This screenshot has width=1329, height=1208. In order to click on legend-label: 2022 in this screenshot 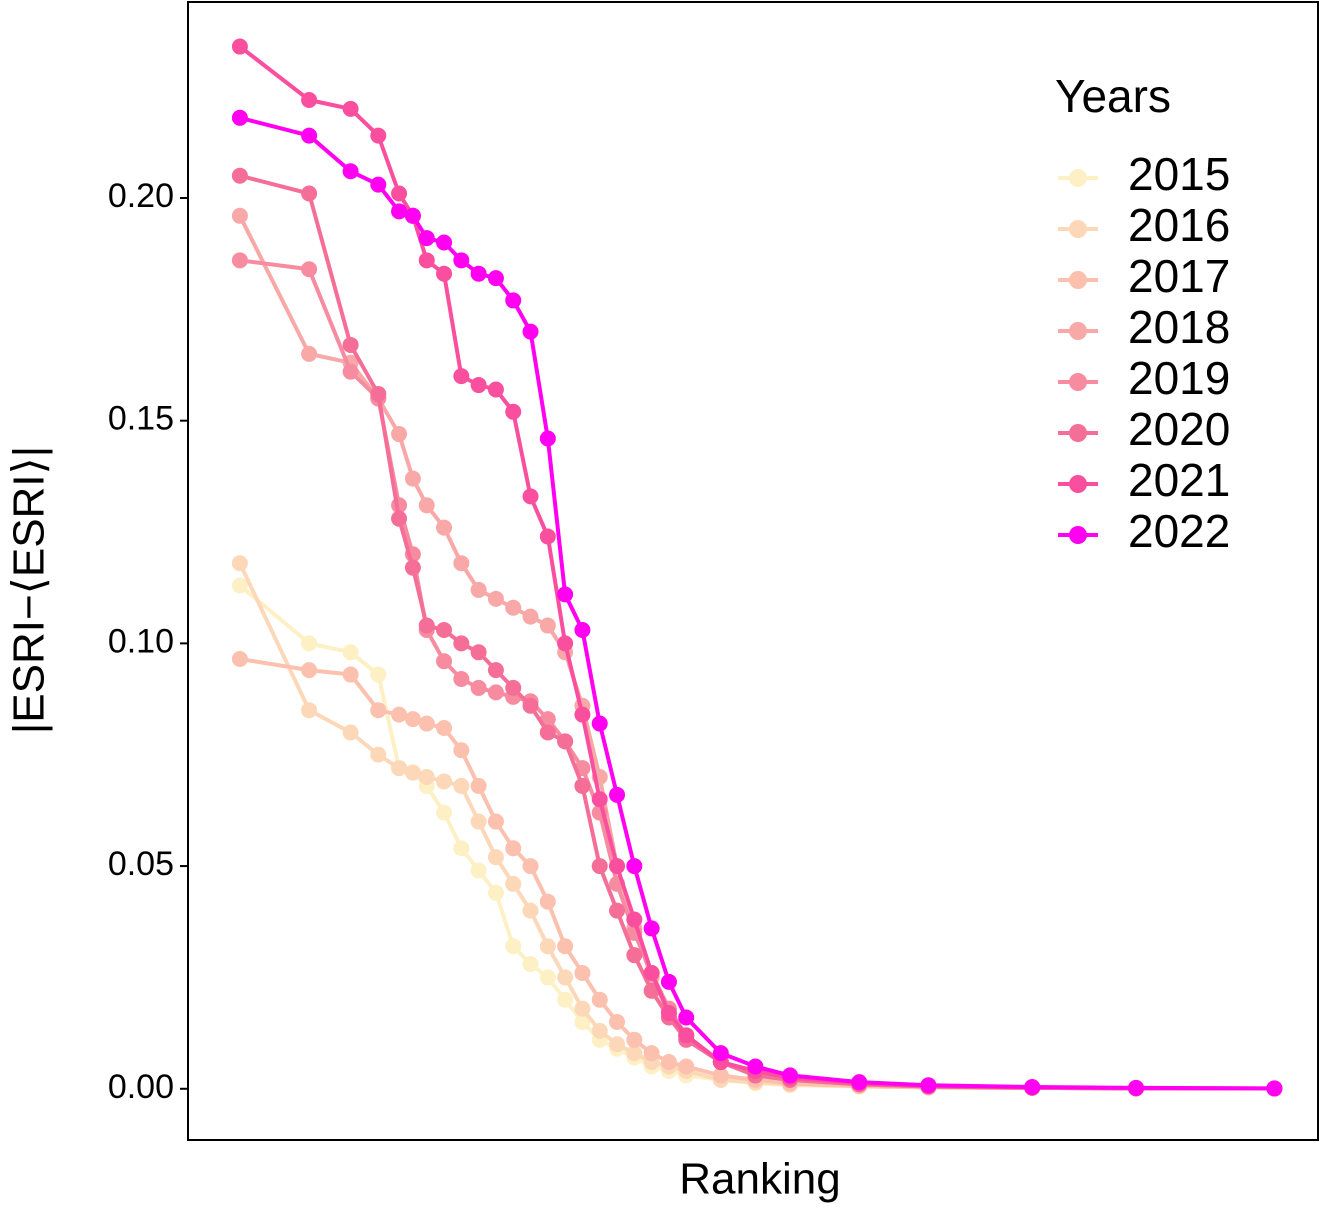, I will do `click(1179, 531)`.